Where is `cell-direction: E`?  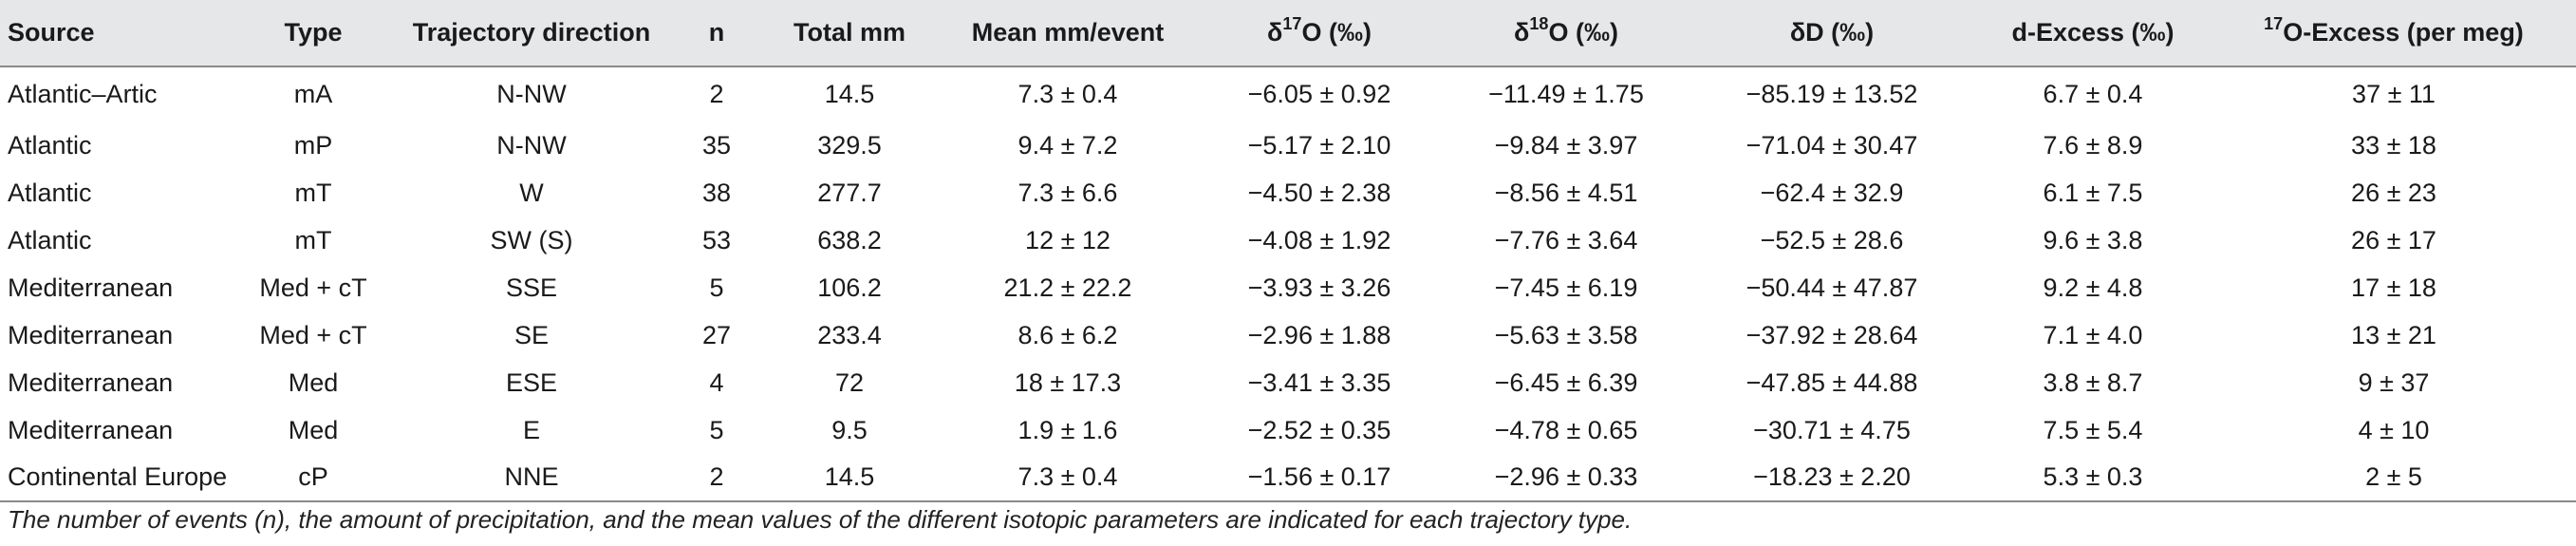 cell-direction: E is located at coordinates (531, 429).